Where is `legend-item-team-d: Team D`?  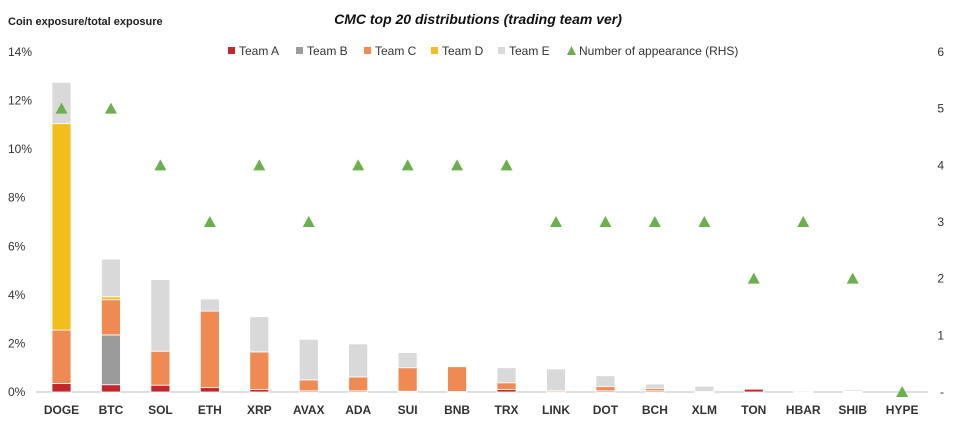
legend-item-team-d: Team D is located at coordinates (457, 51).